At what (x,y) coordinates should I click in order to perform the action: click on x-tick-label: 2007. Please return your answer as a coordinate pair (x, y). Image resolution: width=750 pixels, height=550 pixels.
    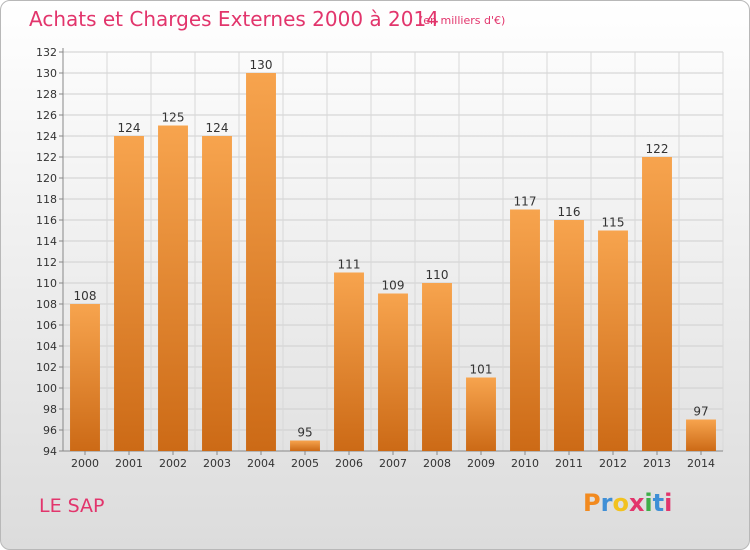
    Looking at the image, I should click on (393, 463).